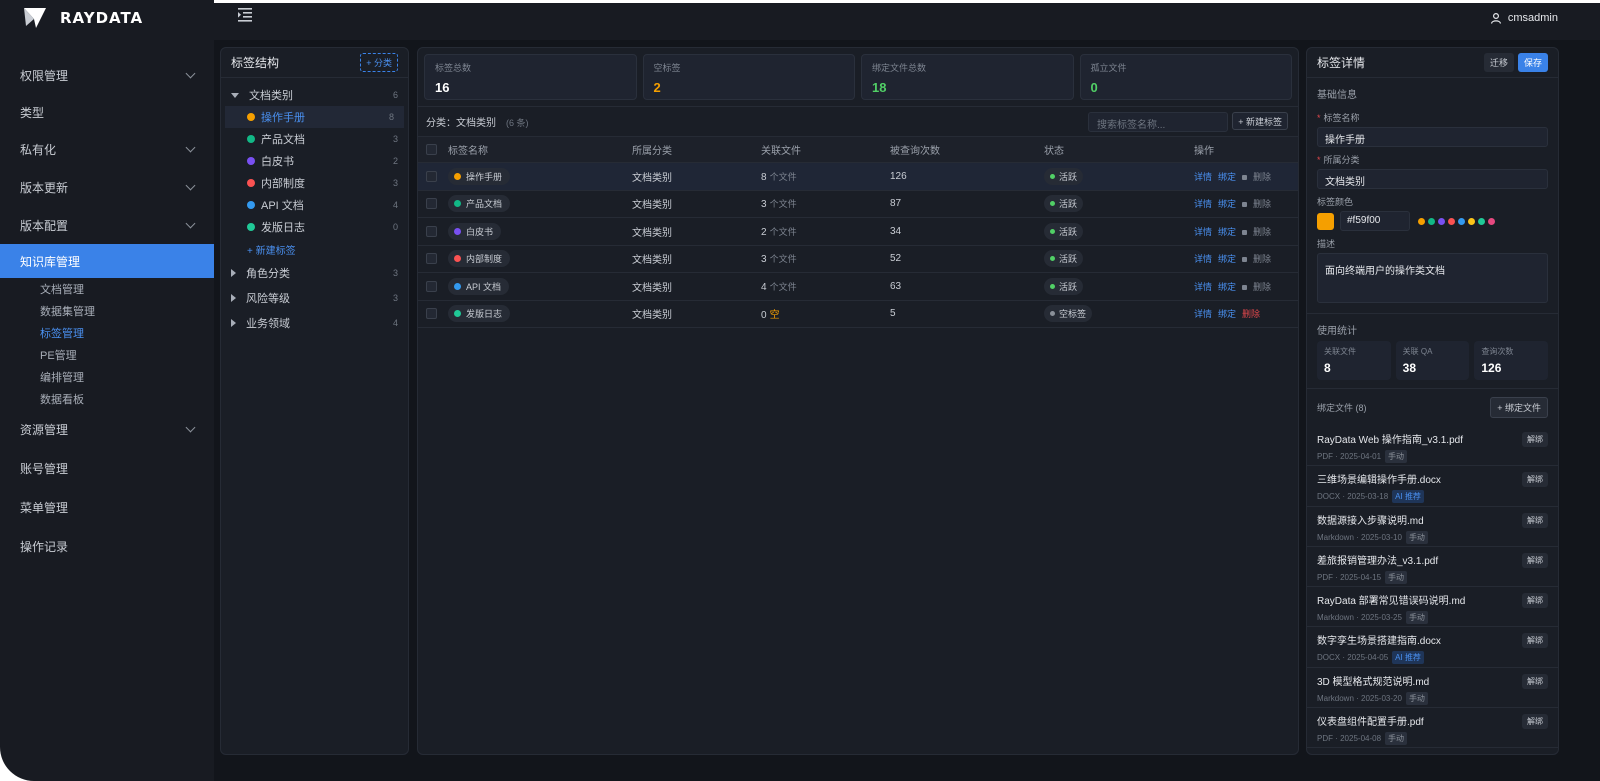 Image resolution: width=1600 pixels, height=781 pixels. I want to click on nav-sub-item-4: 编排管理, so click(62, 378).